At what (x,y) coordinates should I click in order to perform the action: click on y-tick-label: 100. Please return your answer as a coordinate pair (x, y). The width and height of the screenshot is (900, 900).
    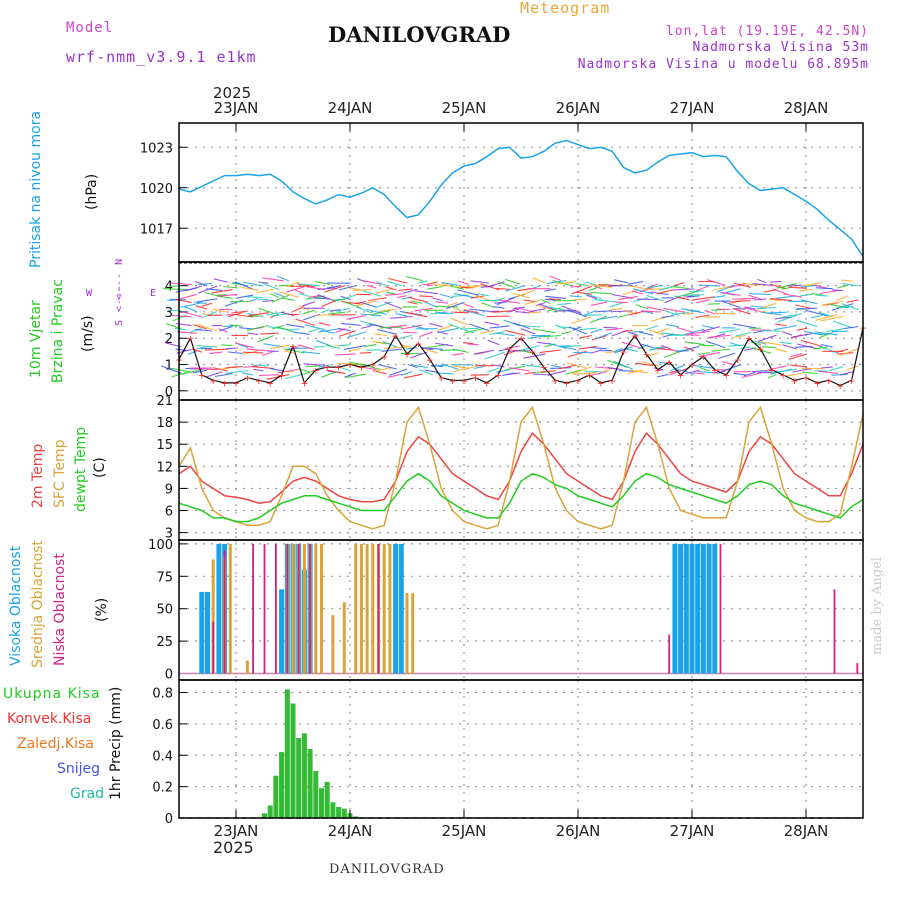
    Looking at the image, I should click on (160, 545).